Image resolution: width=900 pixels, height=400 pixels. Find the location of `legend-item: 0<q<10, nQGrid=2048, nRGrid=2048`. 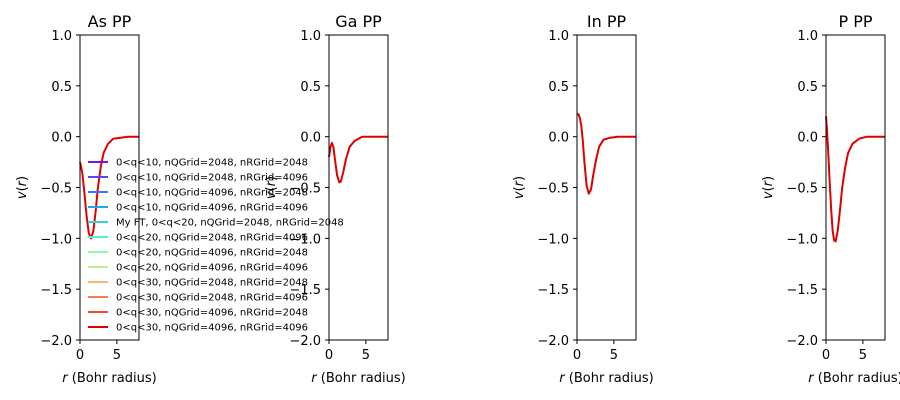

legend-item: 0<q<10, nQGrid=2048, nRGrid=2048 is located at coordinates (198, 163).